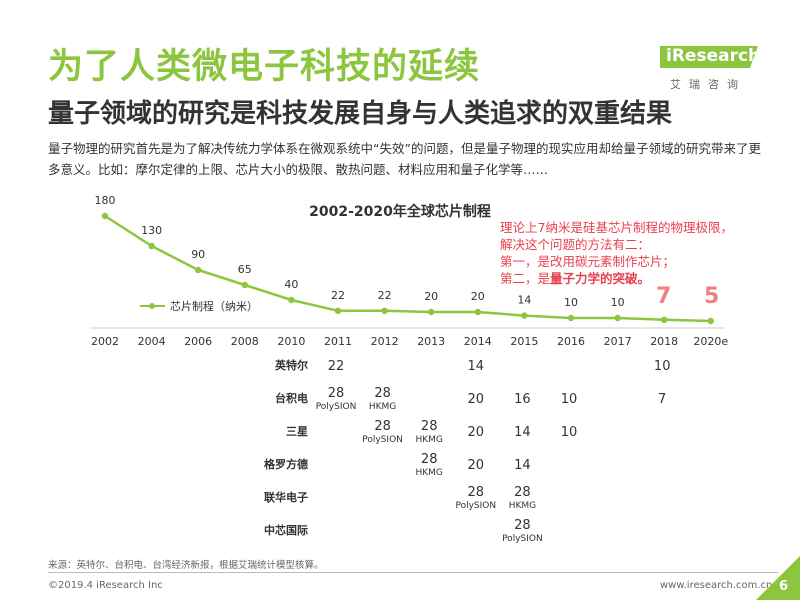 The height and width of the screenshot is (600, 800). I want to click on table-company-0: 英特尔, so click(291, 365).